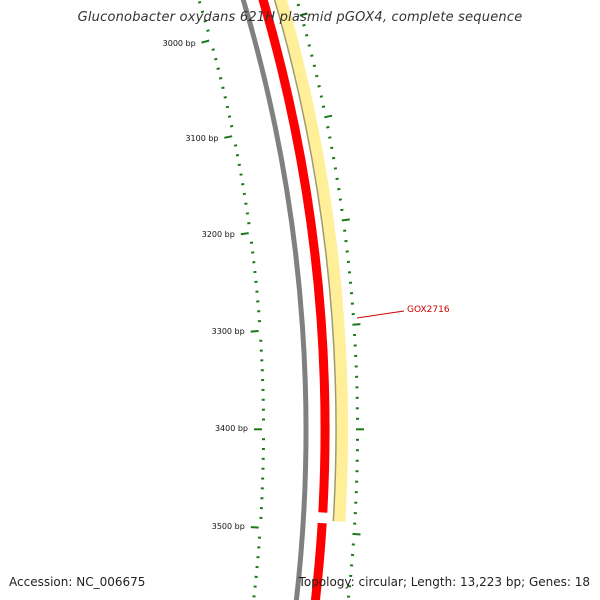 This screenshot has width=600, height=600. What do you see at coordinates (77, 582) in the screenshot?
I see `accession-text: Accession: NC_006675` at bounding box center [77, 582].